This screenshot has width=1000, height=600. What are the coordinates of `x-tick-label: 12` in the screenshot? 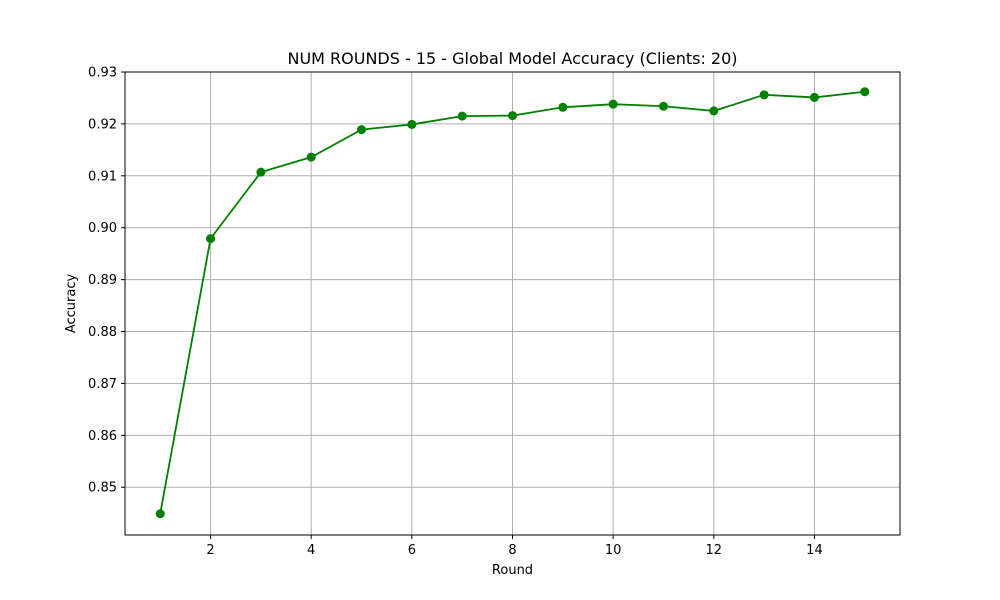 It's located at (714, 550).